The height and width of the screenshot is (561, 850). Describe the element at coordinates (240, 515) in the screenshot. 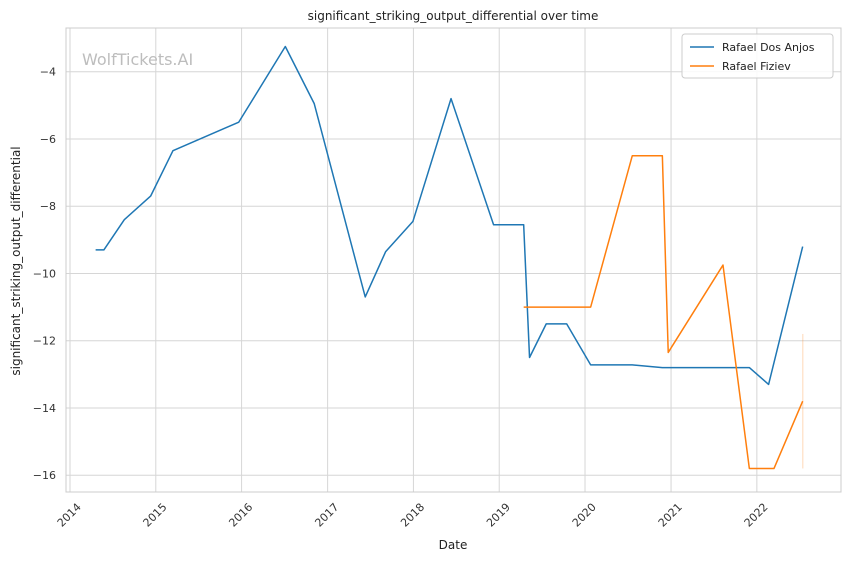

I see `x-tick-label: 2016` at that location.